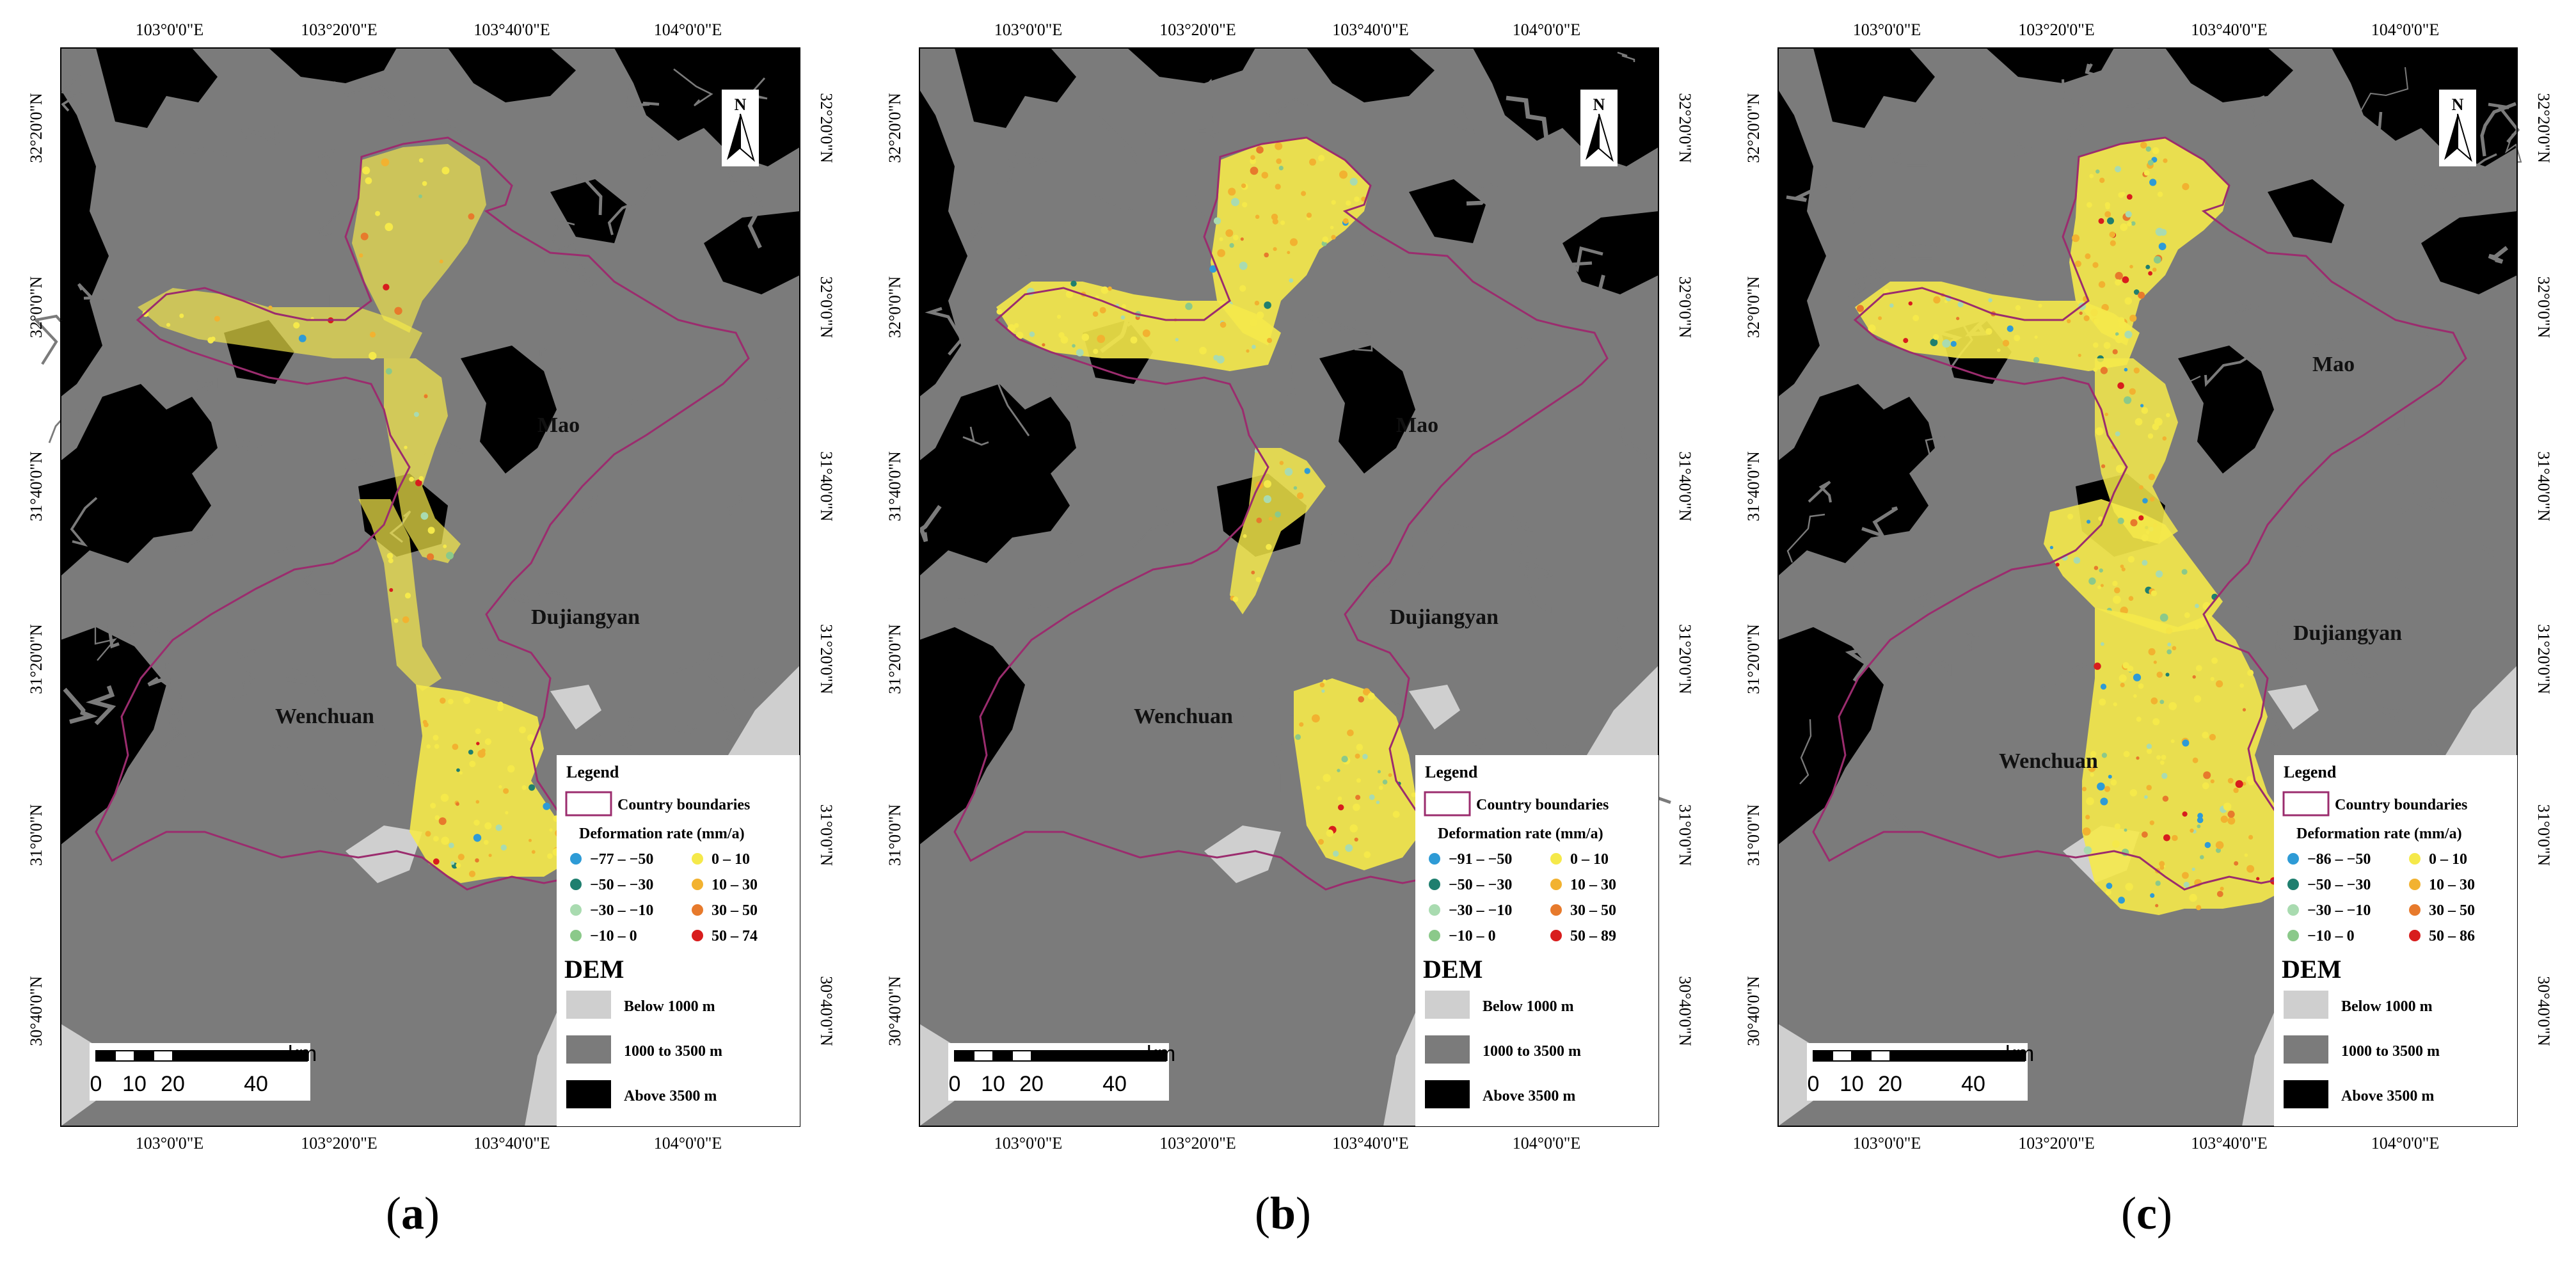 Image resolution: width=2576 pixels, height=1276 pixels. I want to click on dem-title: DEM, so click(2311, 970).